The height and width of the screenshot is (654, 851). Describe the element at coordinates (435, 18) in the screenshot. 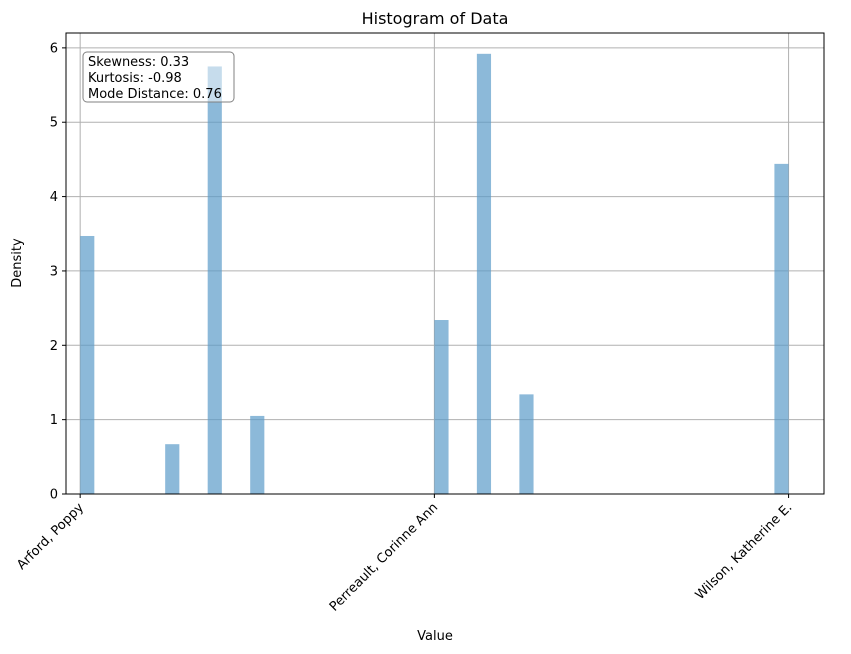

I see `chart-title: Histogram of Data` at that location.